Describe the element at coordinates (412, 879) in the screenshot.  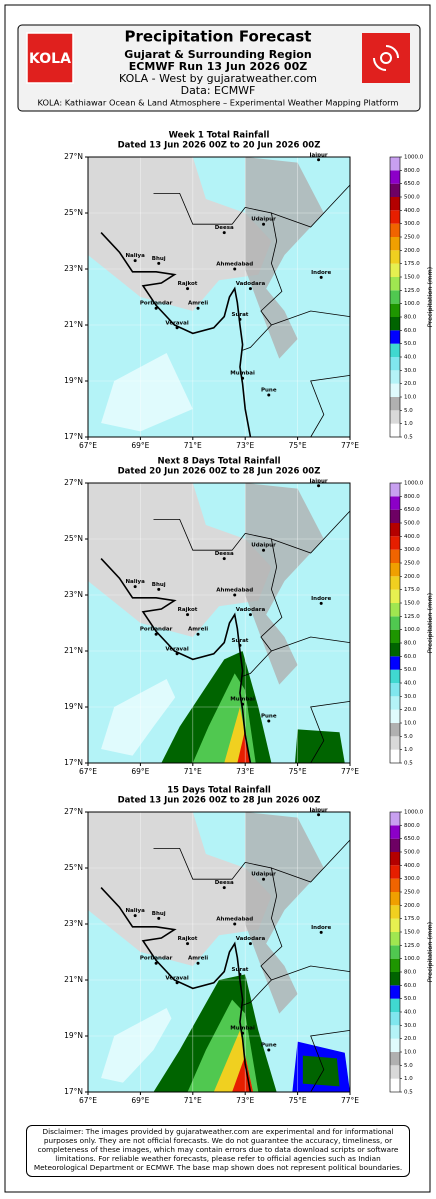
I see `colorbar-label: 300.0` at that location.